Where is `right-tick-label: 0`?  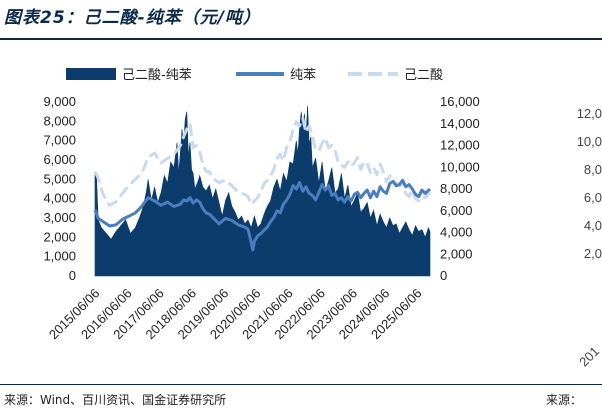 right-tick-label: 0 is located at coordinates (443, 275).